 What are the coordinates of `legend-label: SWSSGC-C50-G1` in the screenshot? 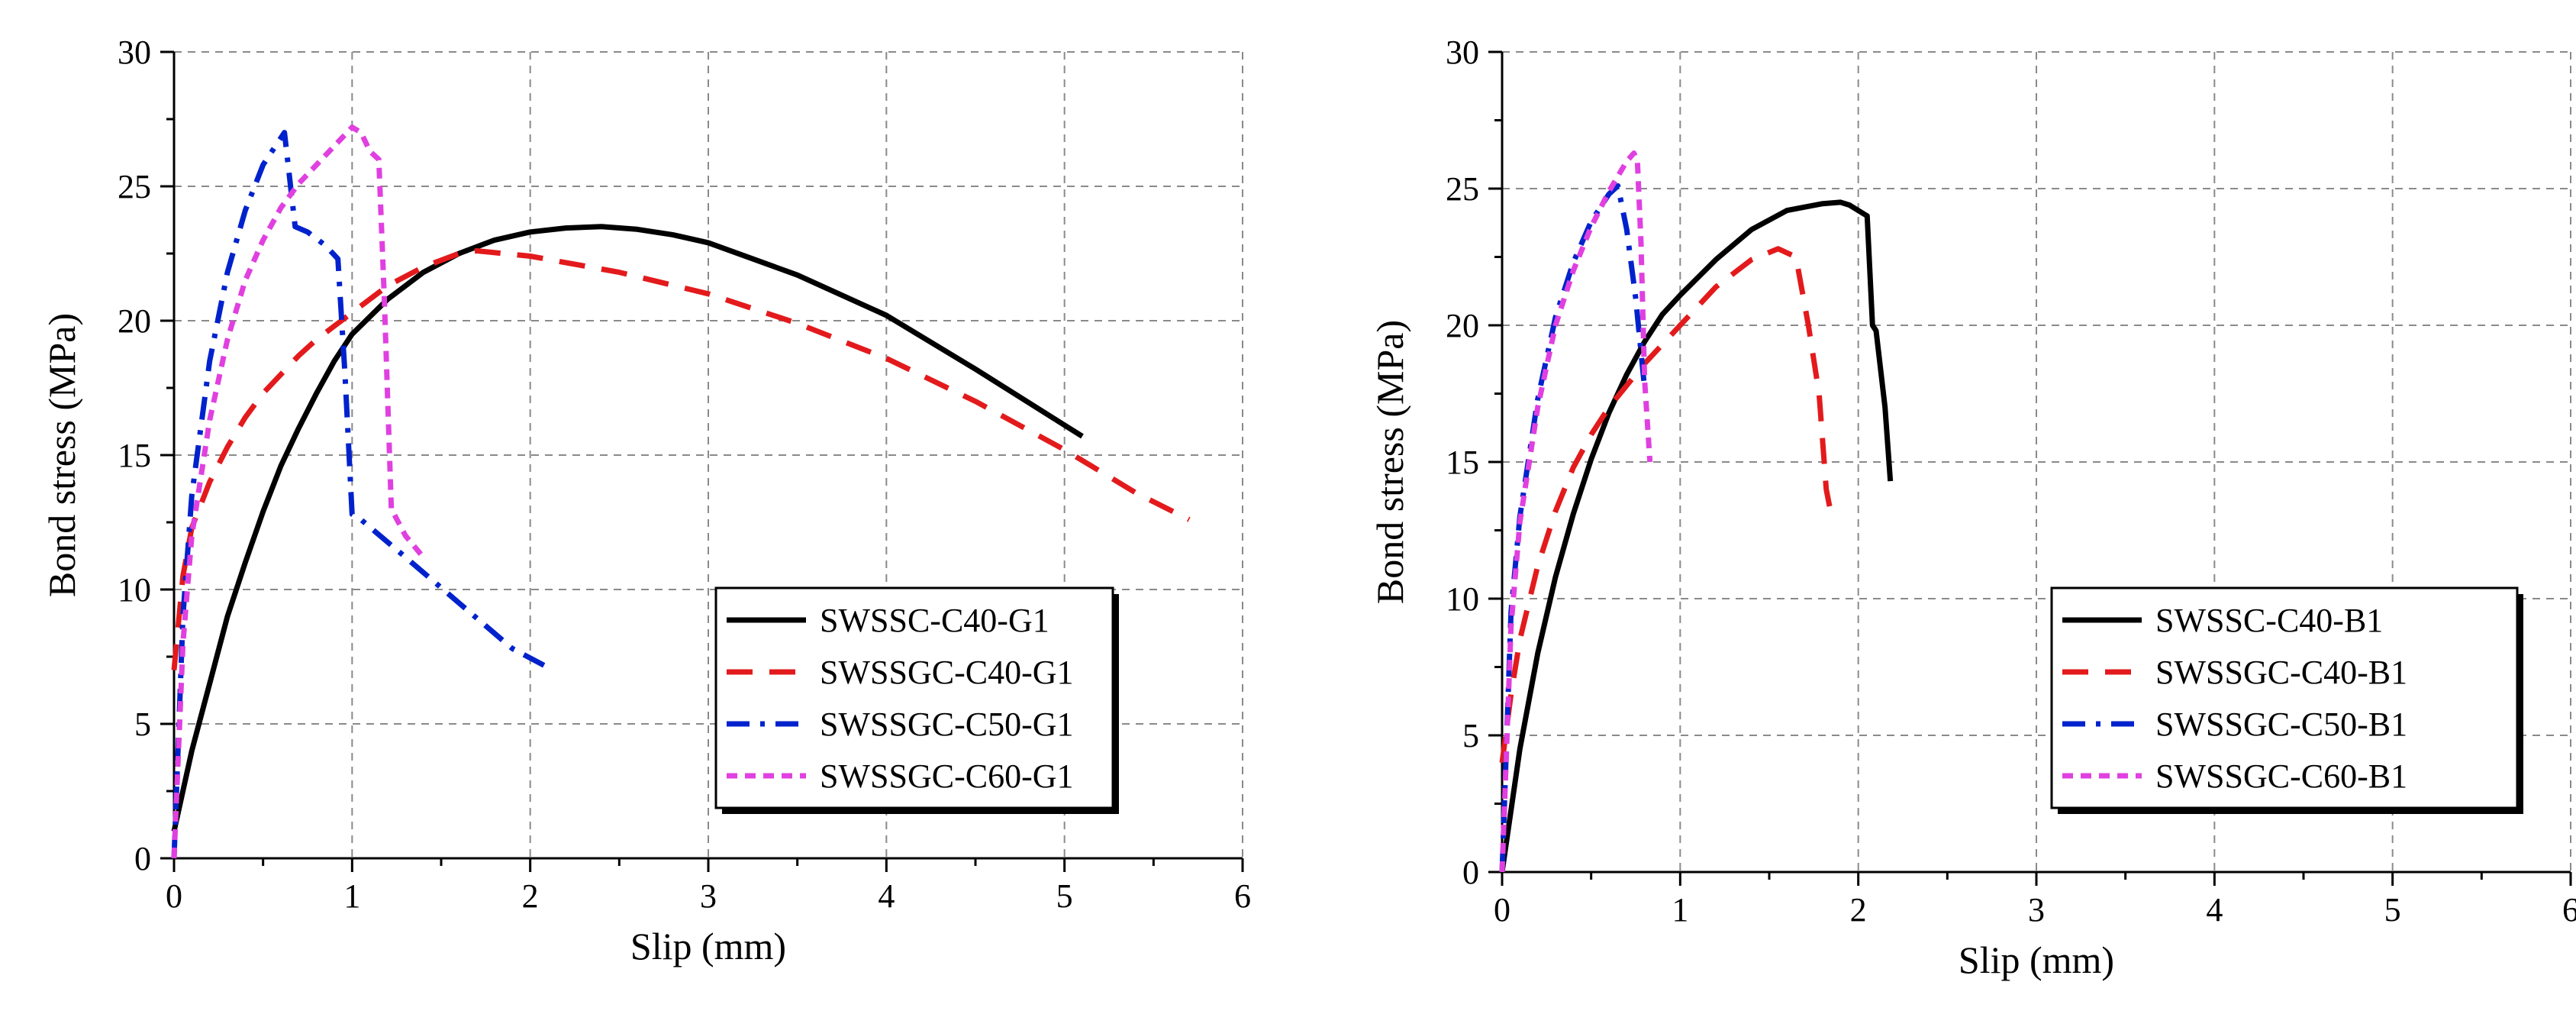 It's located at (947, 725).